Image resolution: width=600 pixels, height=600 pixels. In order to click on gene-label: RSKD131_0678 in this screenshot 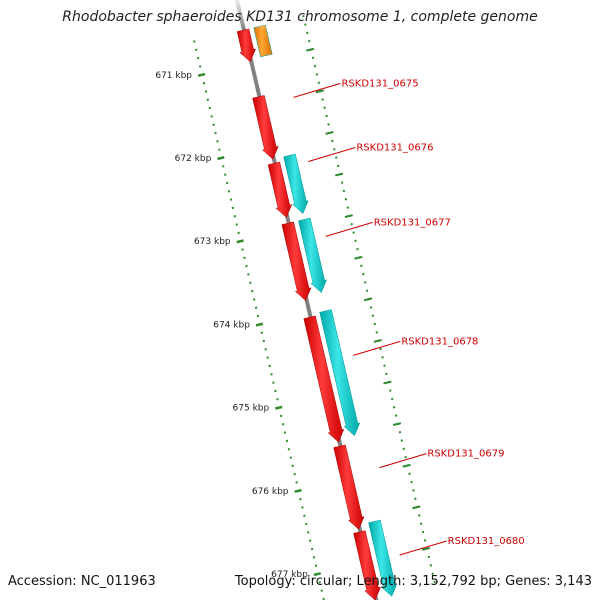, I will do `click(439, 341)`.